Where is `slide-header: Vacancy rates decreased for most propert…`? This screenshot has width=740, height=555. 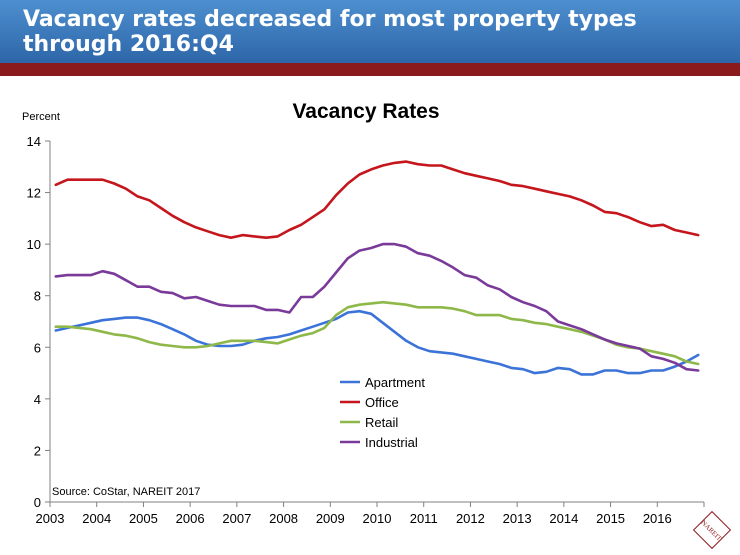
slide-header: Vacancy rates decreased for most propert… is located at coordinates (370, 31).